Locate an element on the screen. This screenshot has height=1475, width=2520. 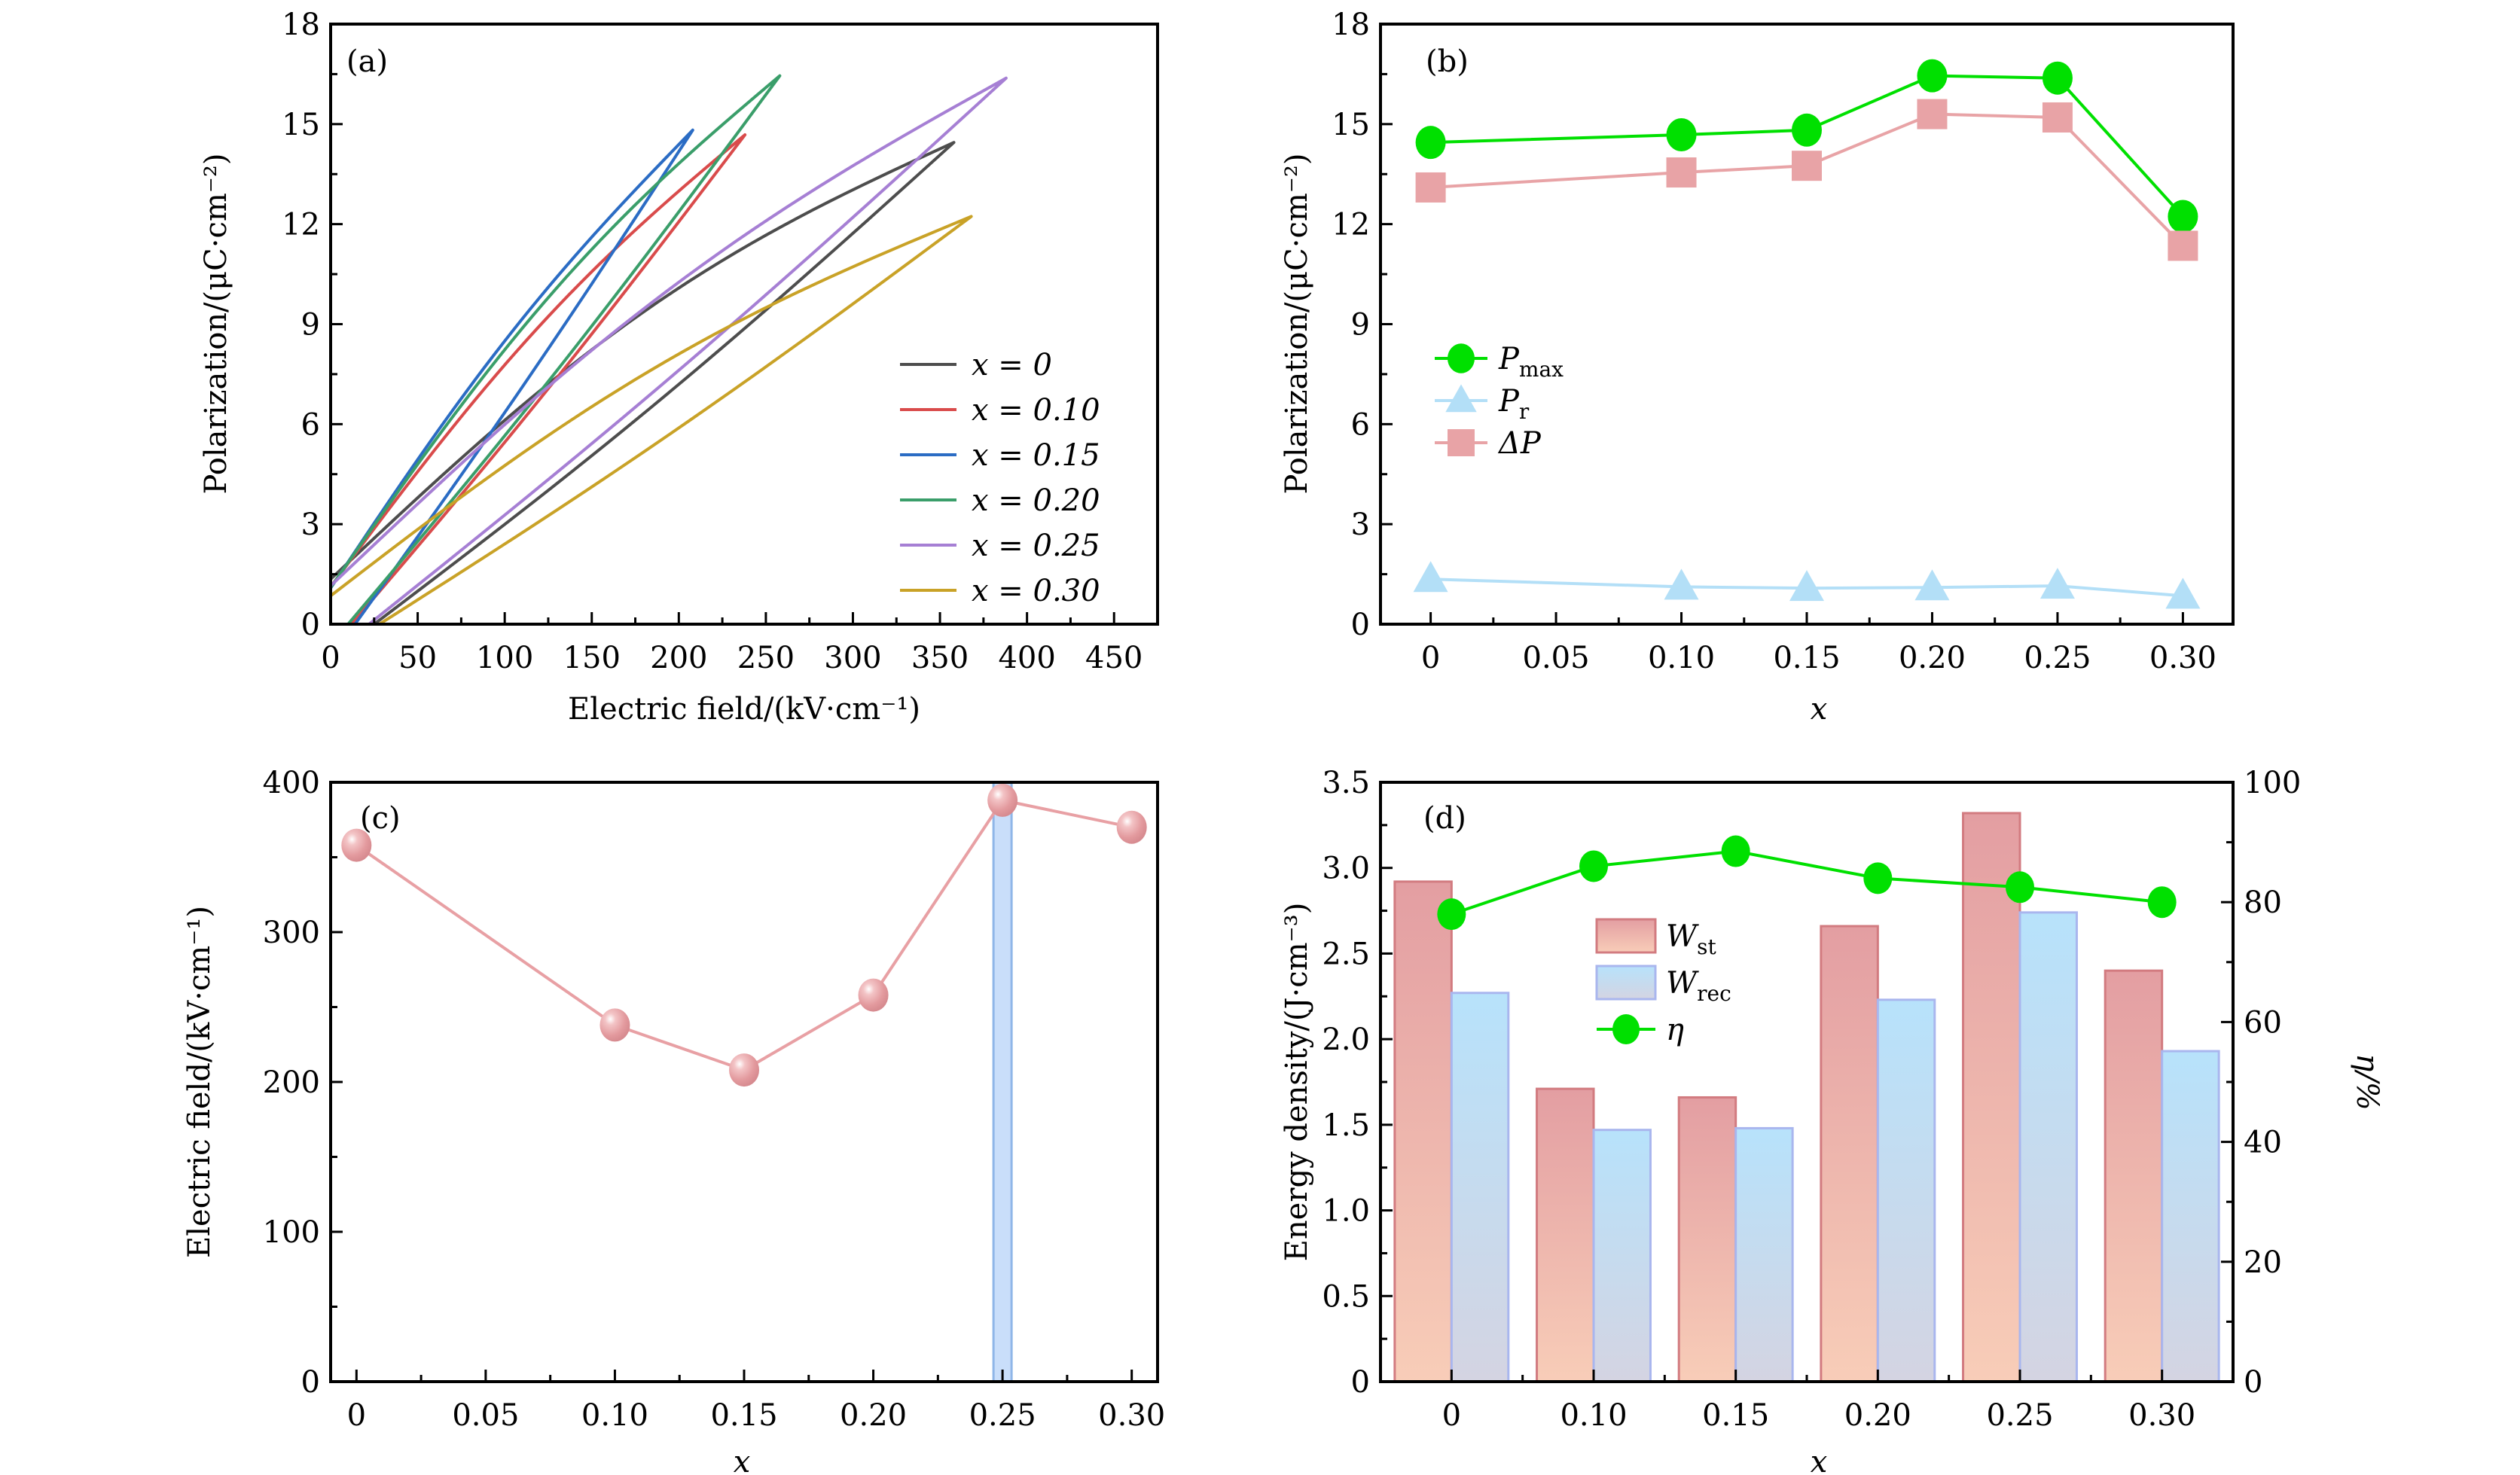
panel-c-series is located at coordinates (744, 1082).